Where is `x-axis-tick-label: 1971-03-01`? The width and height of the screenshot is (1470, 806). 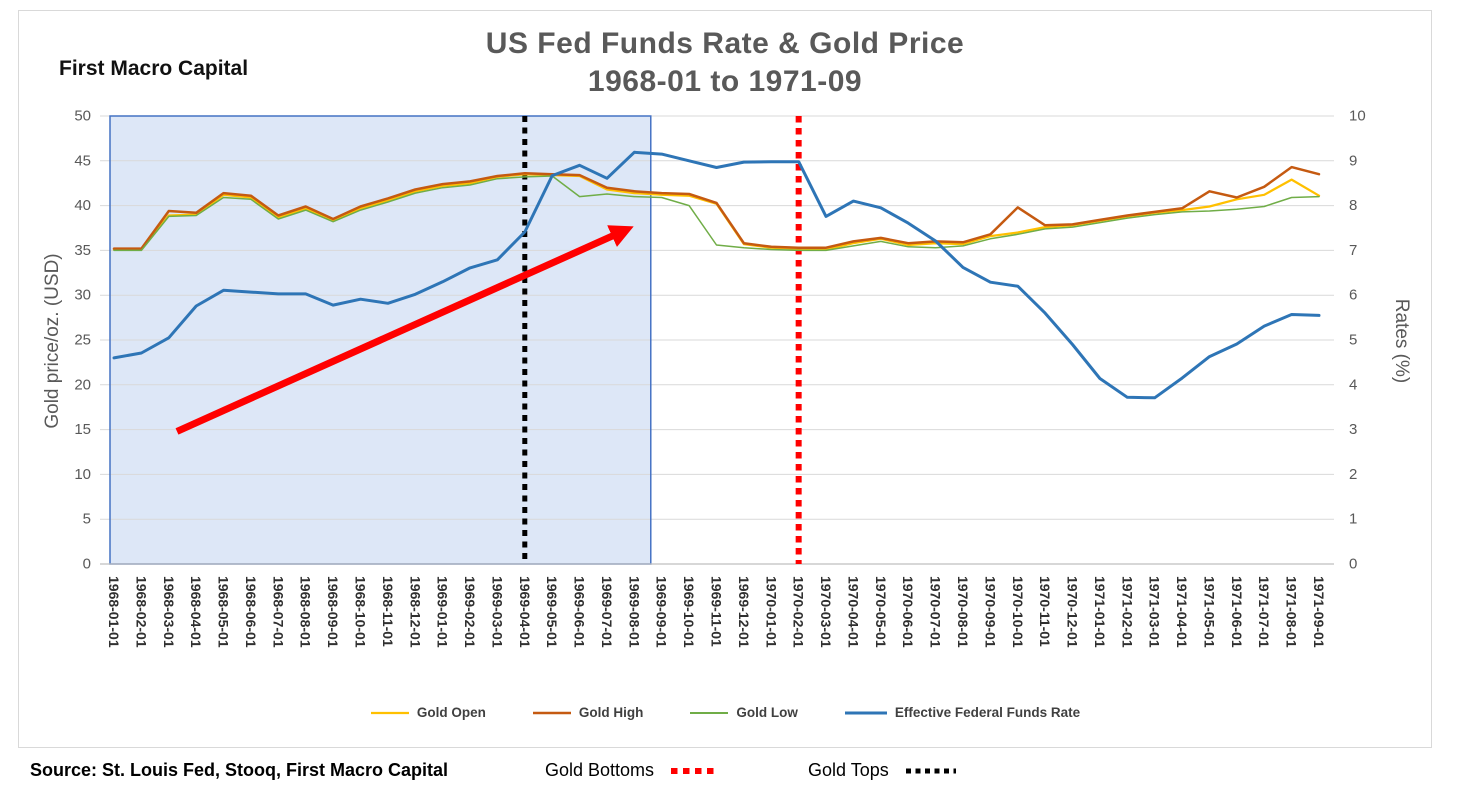
x-axis-tick-label: 1971-03-01 is located at coordinates (1155, 612).